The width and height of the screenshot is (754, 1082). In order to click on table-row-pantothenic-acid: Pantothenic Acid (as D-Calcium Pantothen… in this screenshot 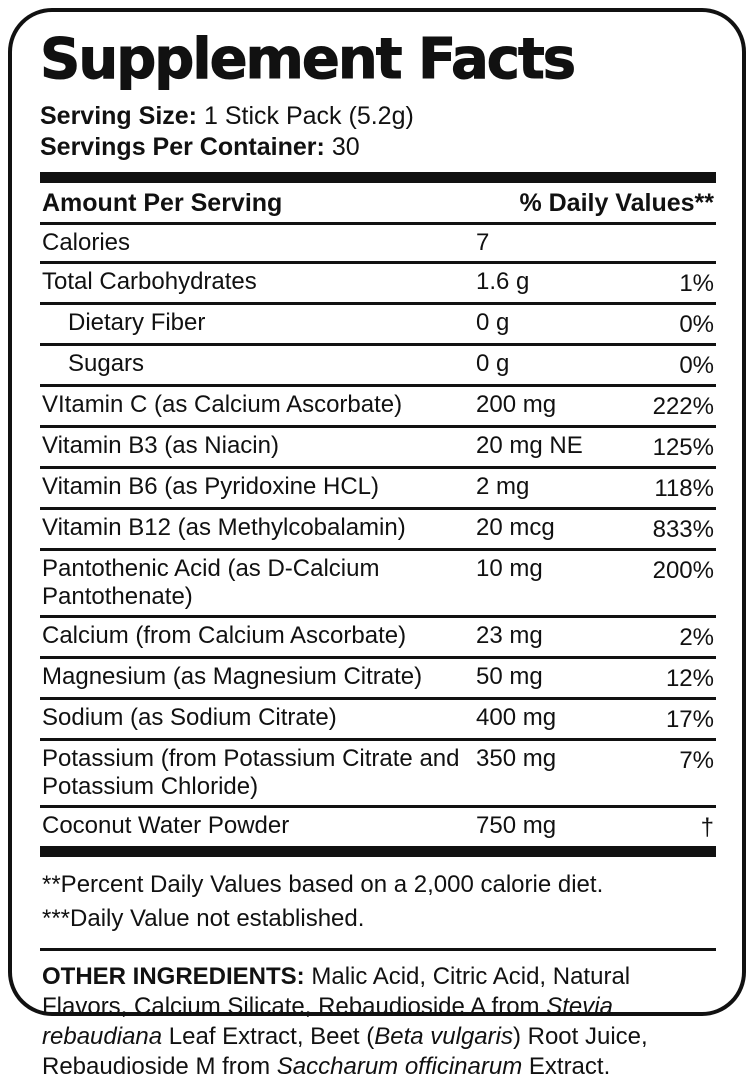, I will do `click(378, 584)`.